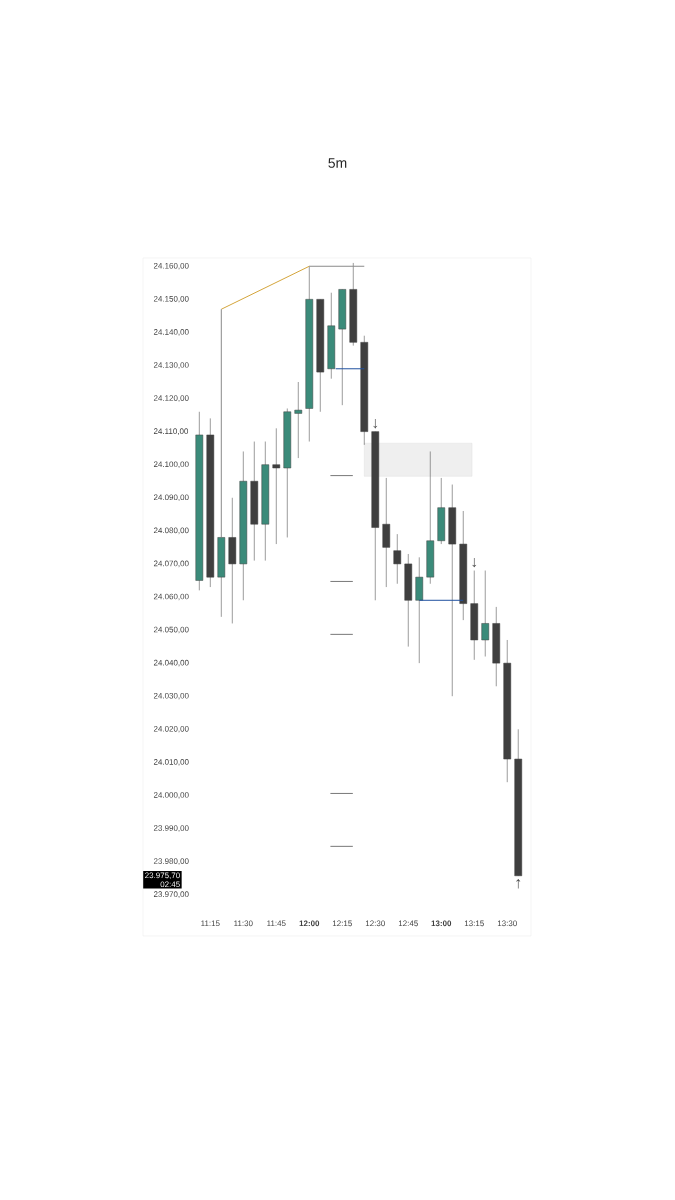  Describe the element at coordinates (518, 884) in the screenshot. I see `annotation: ↑` at that location.